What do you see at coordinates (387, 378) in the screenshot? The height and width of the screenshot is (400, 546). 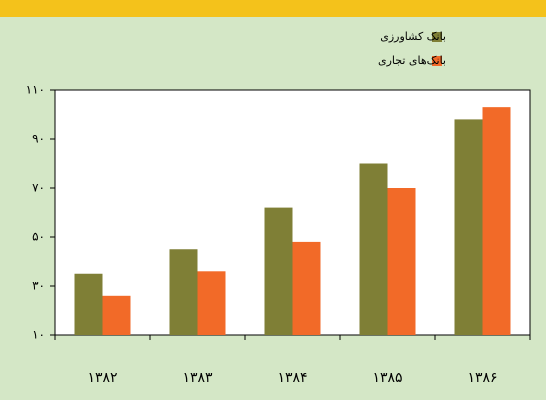 I see `x-tick-label: ۱۳۸۵` at bounding box center [387, 378].